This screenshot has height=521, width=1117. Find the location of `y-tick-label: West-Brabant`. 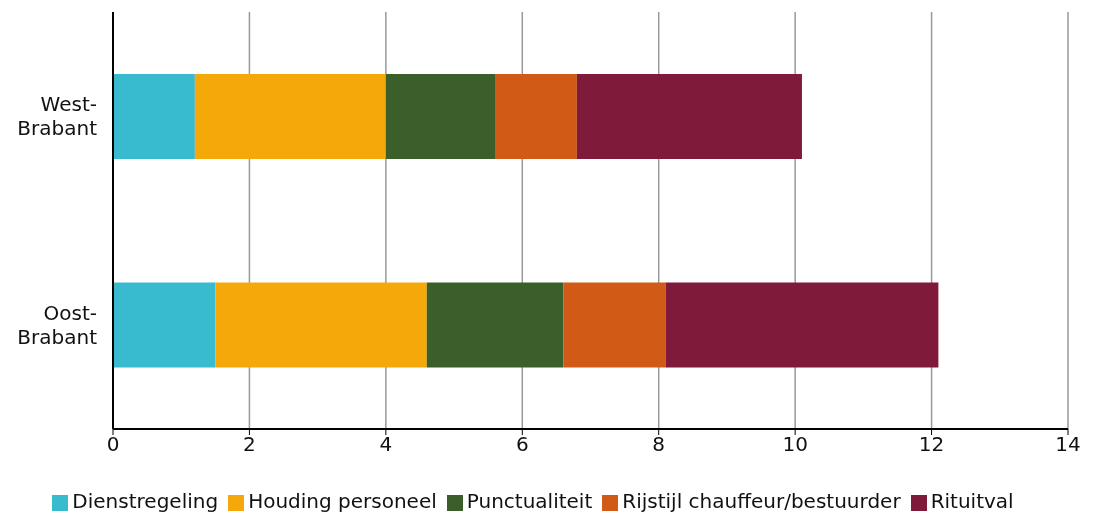

y-tick-label: West-Brabant is located at coordinates (57, 116).